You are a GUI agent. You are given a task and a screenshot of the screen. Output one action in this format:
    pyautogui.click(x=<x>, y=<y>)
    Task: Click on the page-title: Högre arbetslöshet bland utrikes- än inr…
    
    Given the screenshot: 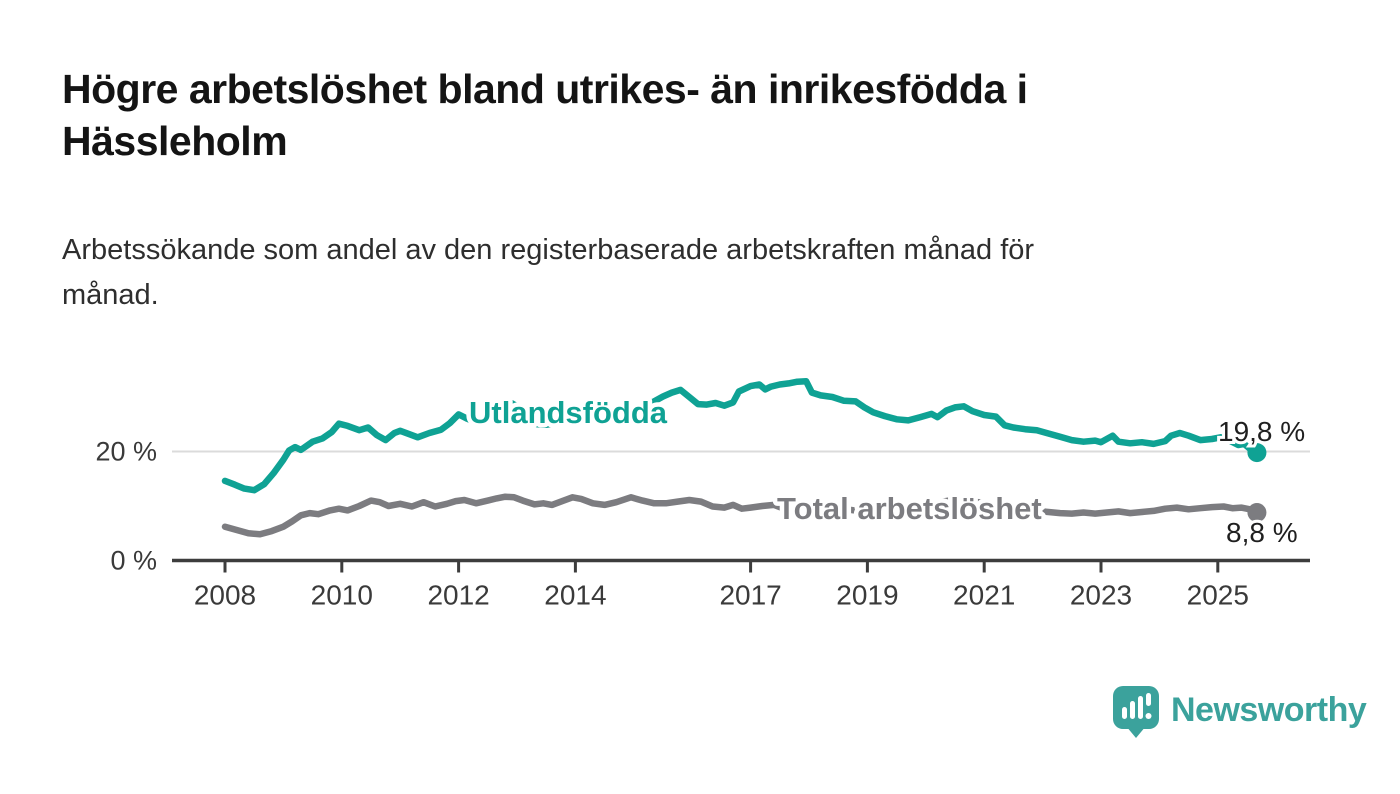 What is the action you would take?
    pyautogui.click(x=707, y=115)
    